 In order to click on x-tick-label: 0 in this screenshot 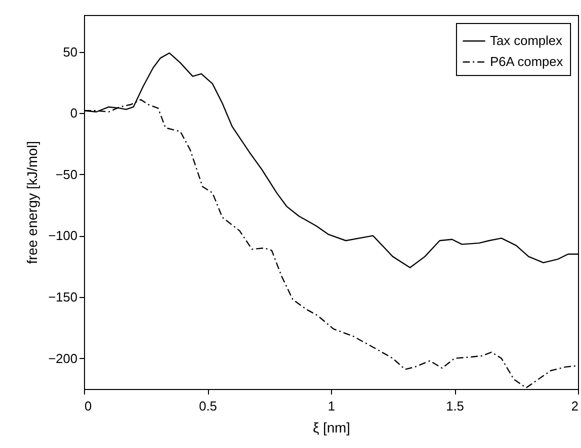, I will do `click(88, 406)`.